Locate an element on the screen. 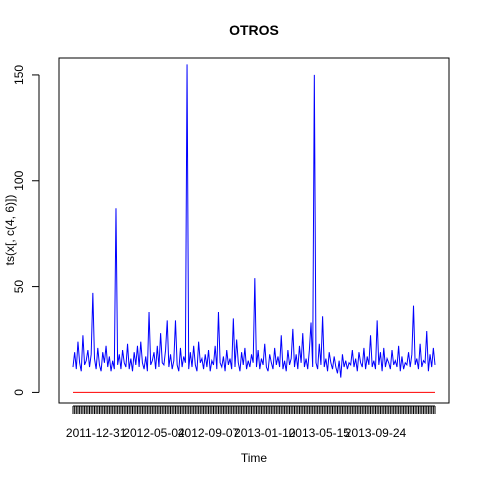 The height and width of the screenshot is (480, 480). y-tick-label: 0 is located at coordinates (19, 392).